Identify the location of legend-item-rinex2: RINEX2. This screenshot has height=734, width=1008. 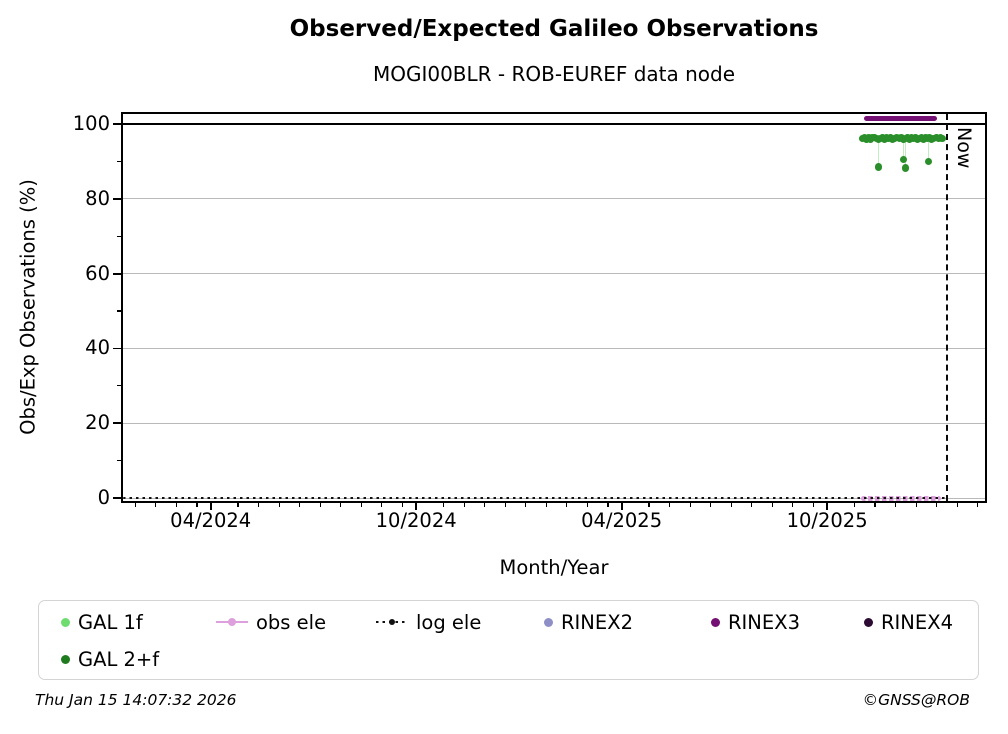
(588, 622).